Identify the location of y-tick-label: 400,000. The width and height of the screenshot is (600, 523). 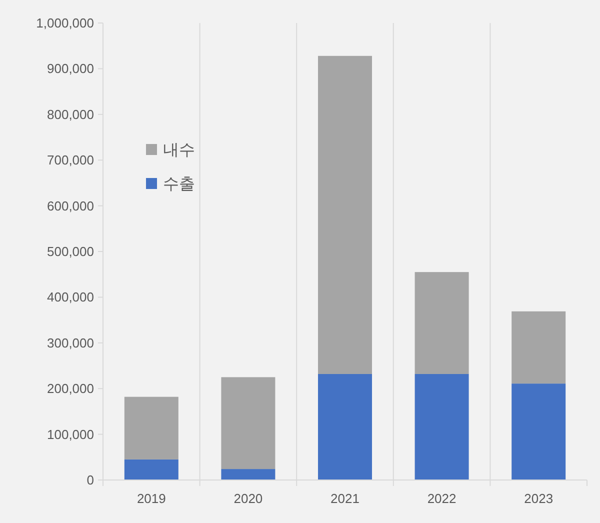
(70, 297).